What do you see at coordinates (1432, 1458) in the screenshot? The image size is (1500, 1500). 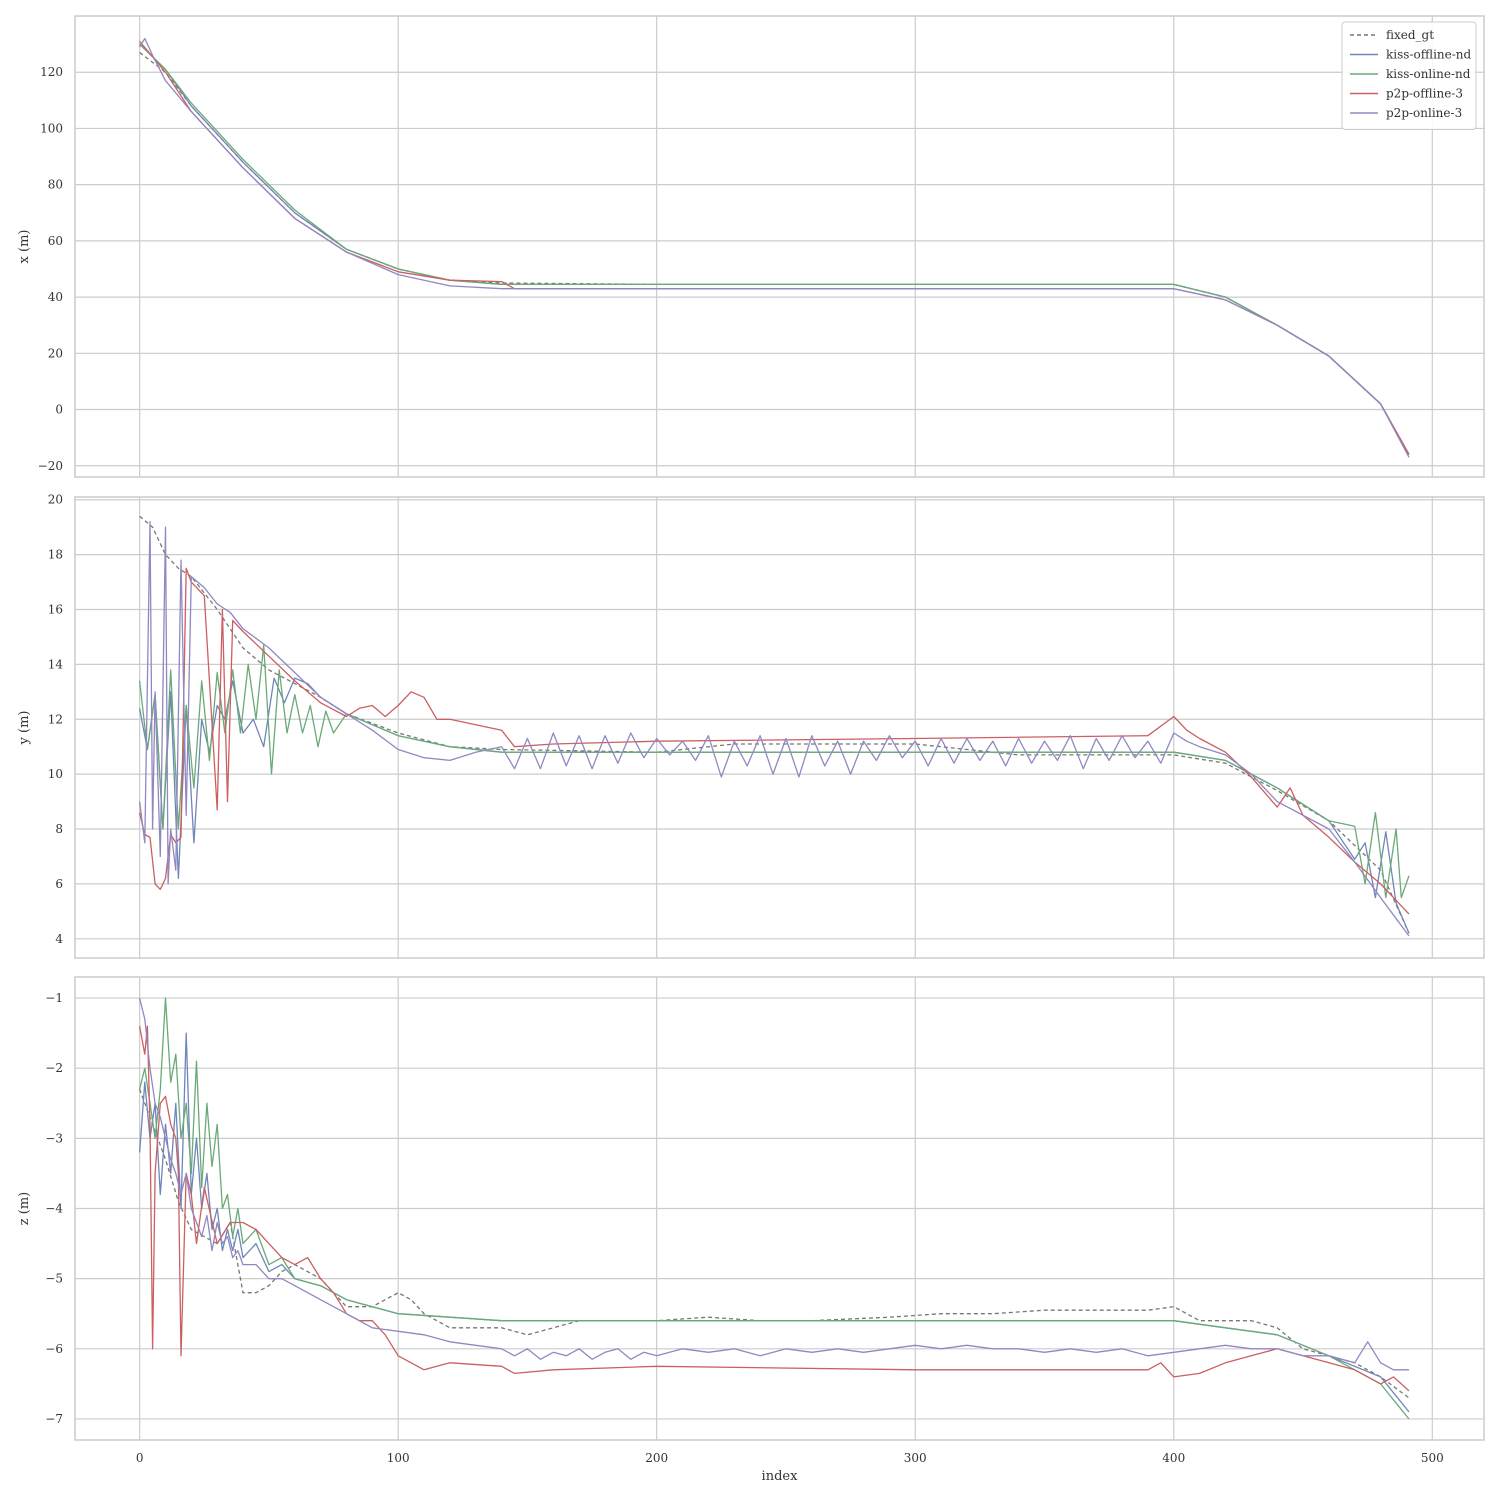 I see `x-tick-label: 500` at bounding box center [1432, 1458].